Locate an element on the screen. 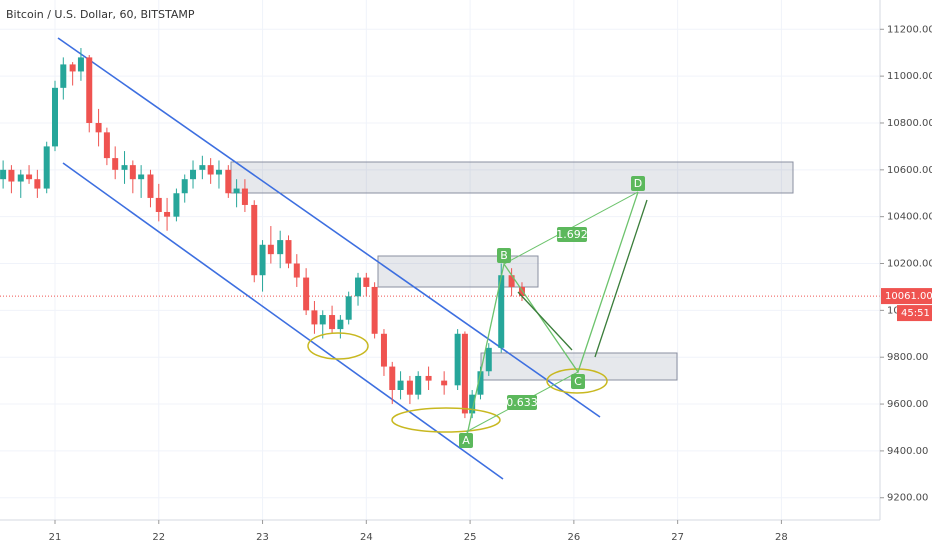 The width and height of the screenshot is (932, 550). ratio-label: 0.633 is located at coordinates (522, 402).